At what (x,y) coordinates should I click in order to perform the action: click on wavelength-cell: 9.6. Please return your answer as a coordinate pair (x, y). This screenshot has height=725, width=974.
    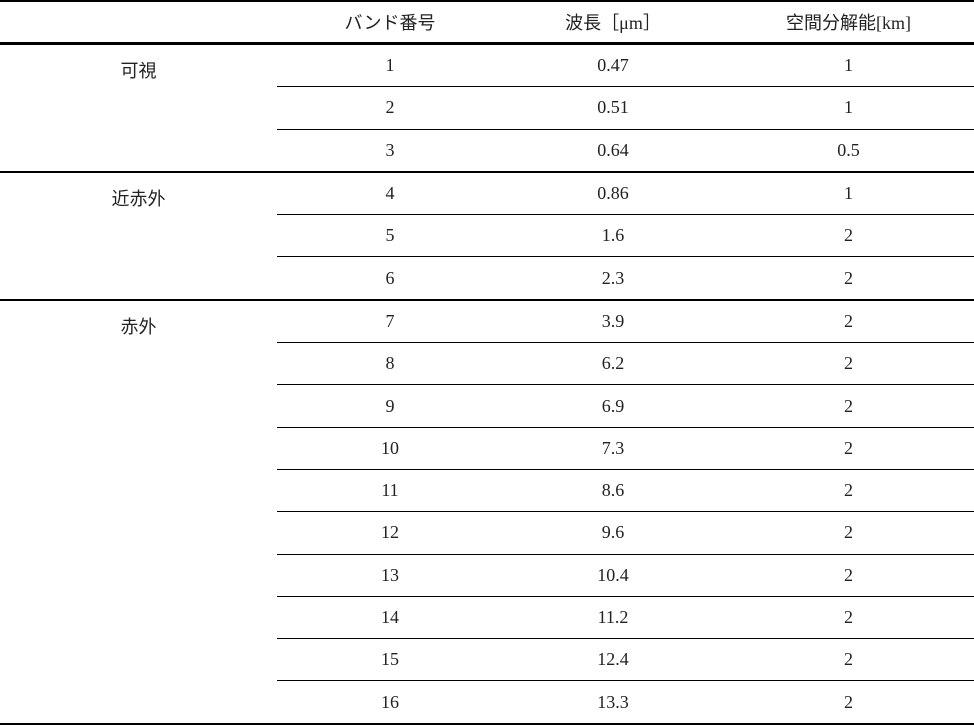
    Looking at the image, I should click on (613, 533).